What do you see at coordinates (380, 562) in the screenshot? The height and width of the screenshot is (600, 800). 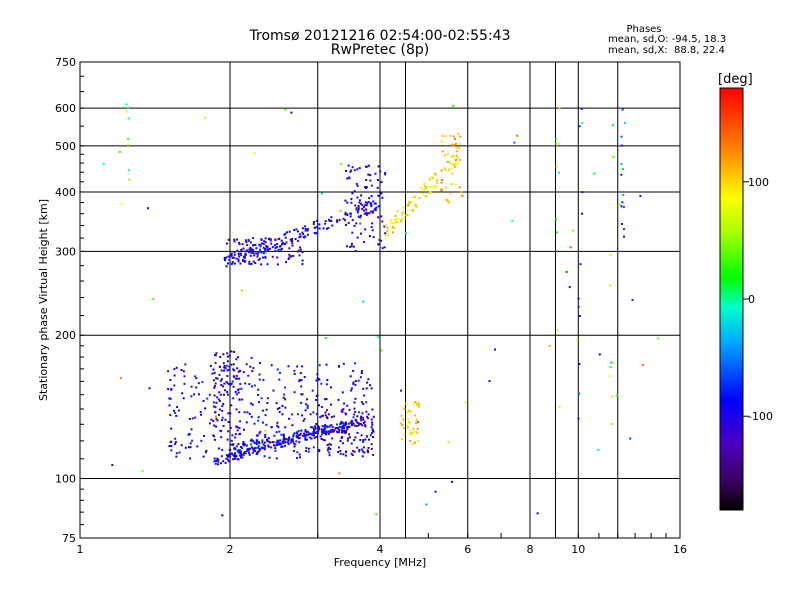 I see `x-axis-label: Frequency [MHz]` at bounding box center [380, 562].